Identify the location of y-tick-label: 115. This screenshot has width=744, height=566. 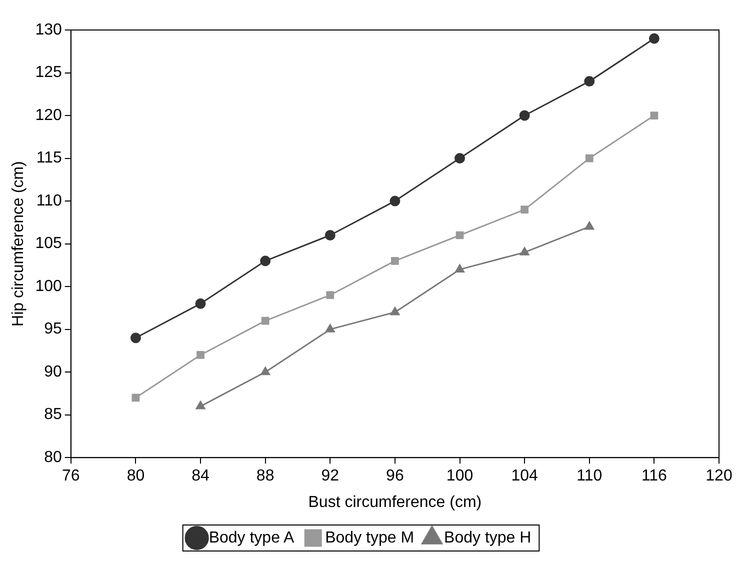
(49, 158).